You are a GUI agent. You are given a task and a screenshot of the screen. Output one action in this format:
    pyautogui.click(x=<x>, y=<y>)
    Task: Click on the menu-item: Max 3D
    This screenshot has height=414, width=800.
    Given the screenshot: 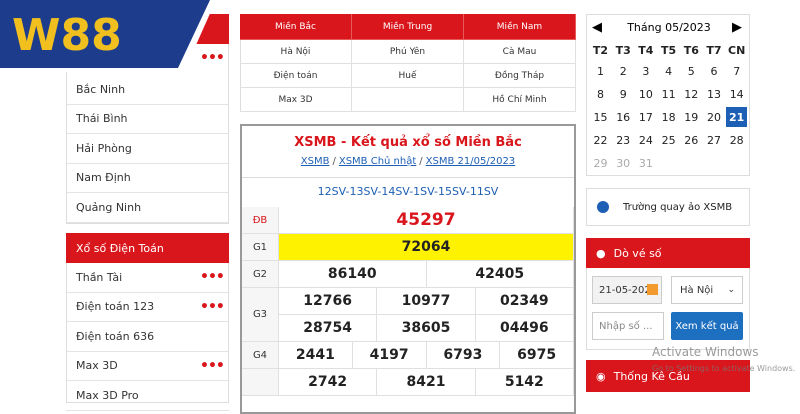 What is the action you would take?
    pyautogui.click(x=147, y=366)
    